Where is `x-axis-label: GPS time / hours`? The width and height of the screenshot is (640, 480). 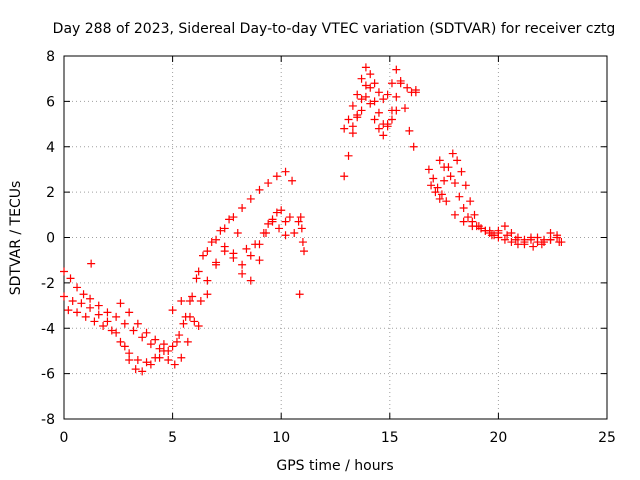
x-axis-label: GPS time / hours is located at coordinates (334, 466).